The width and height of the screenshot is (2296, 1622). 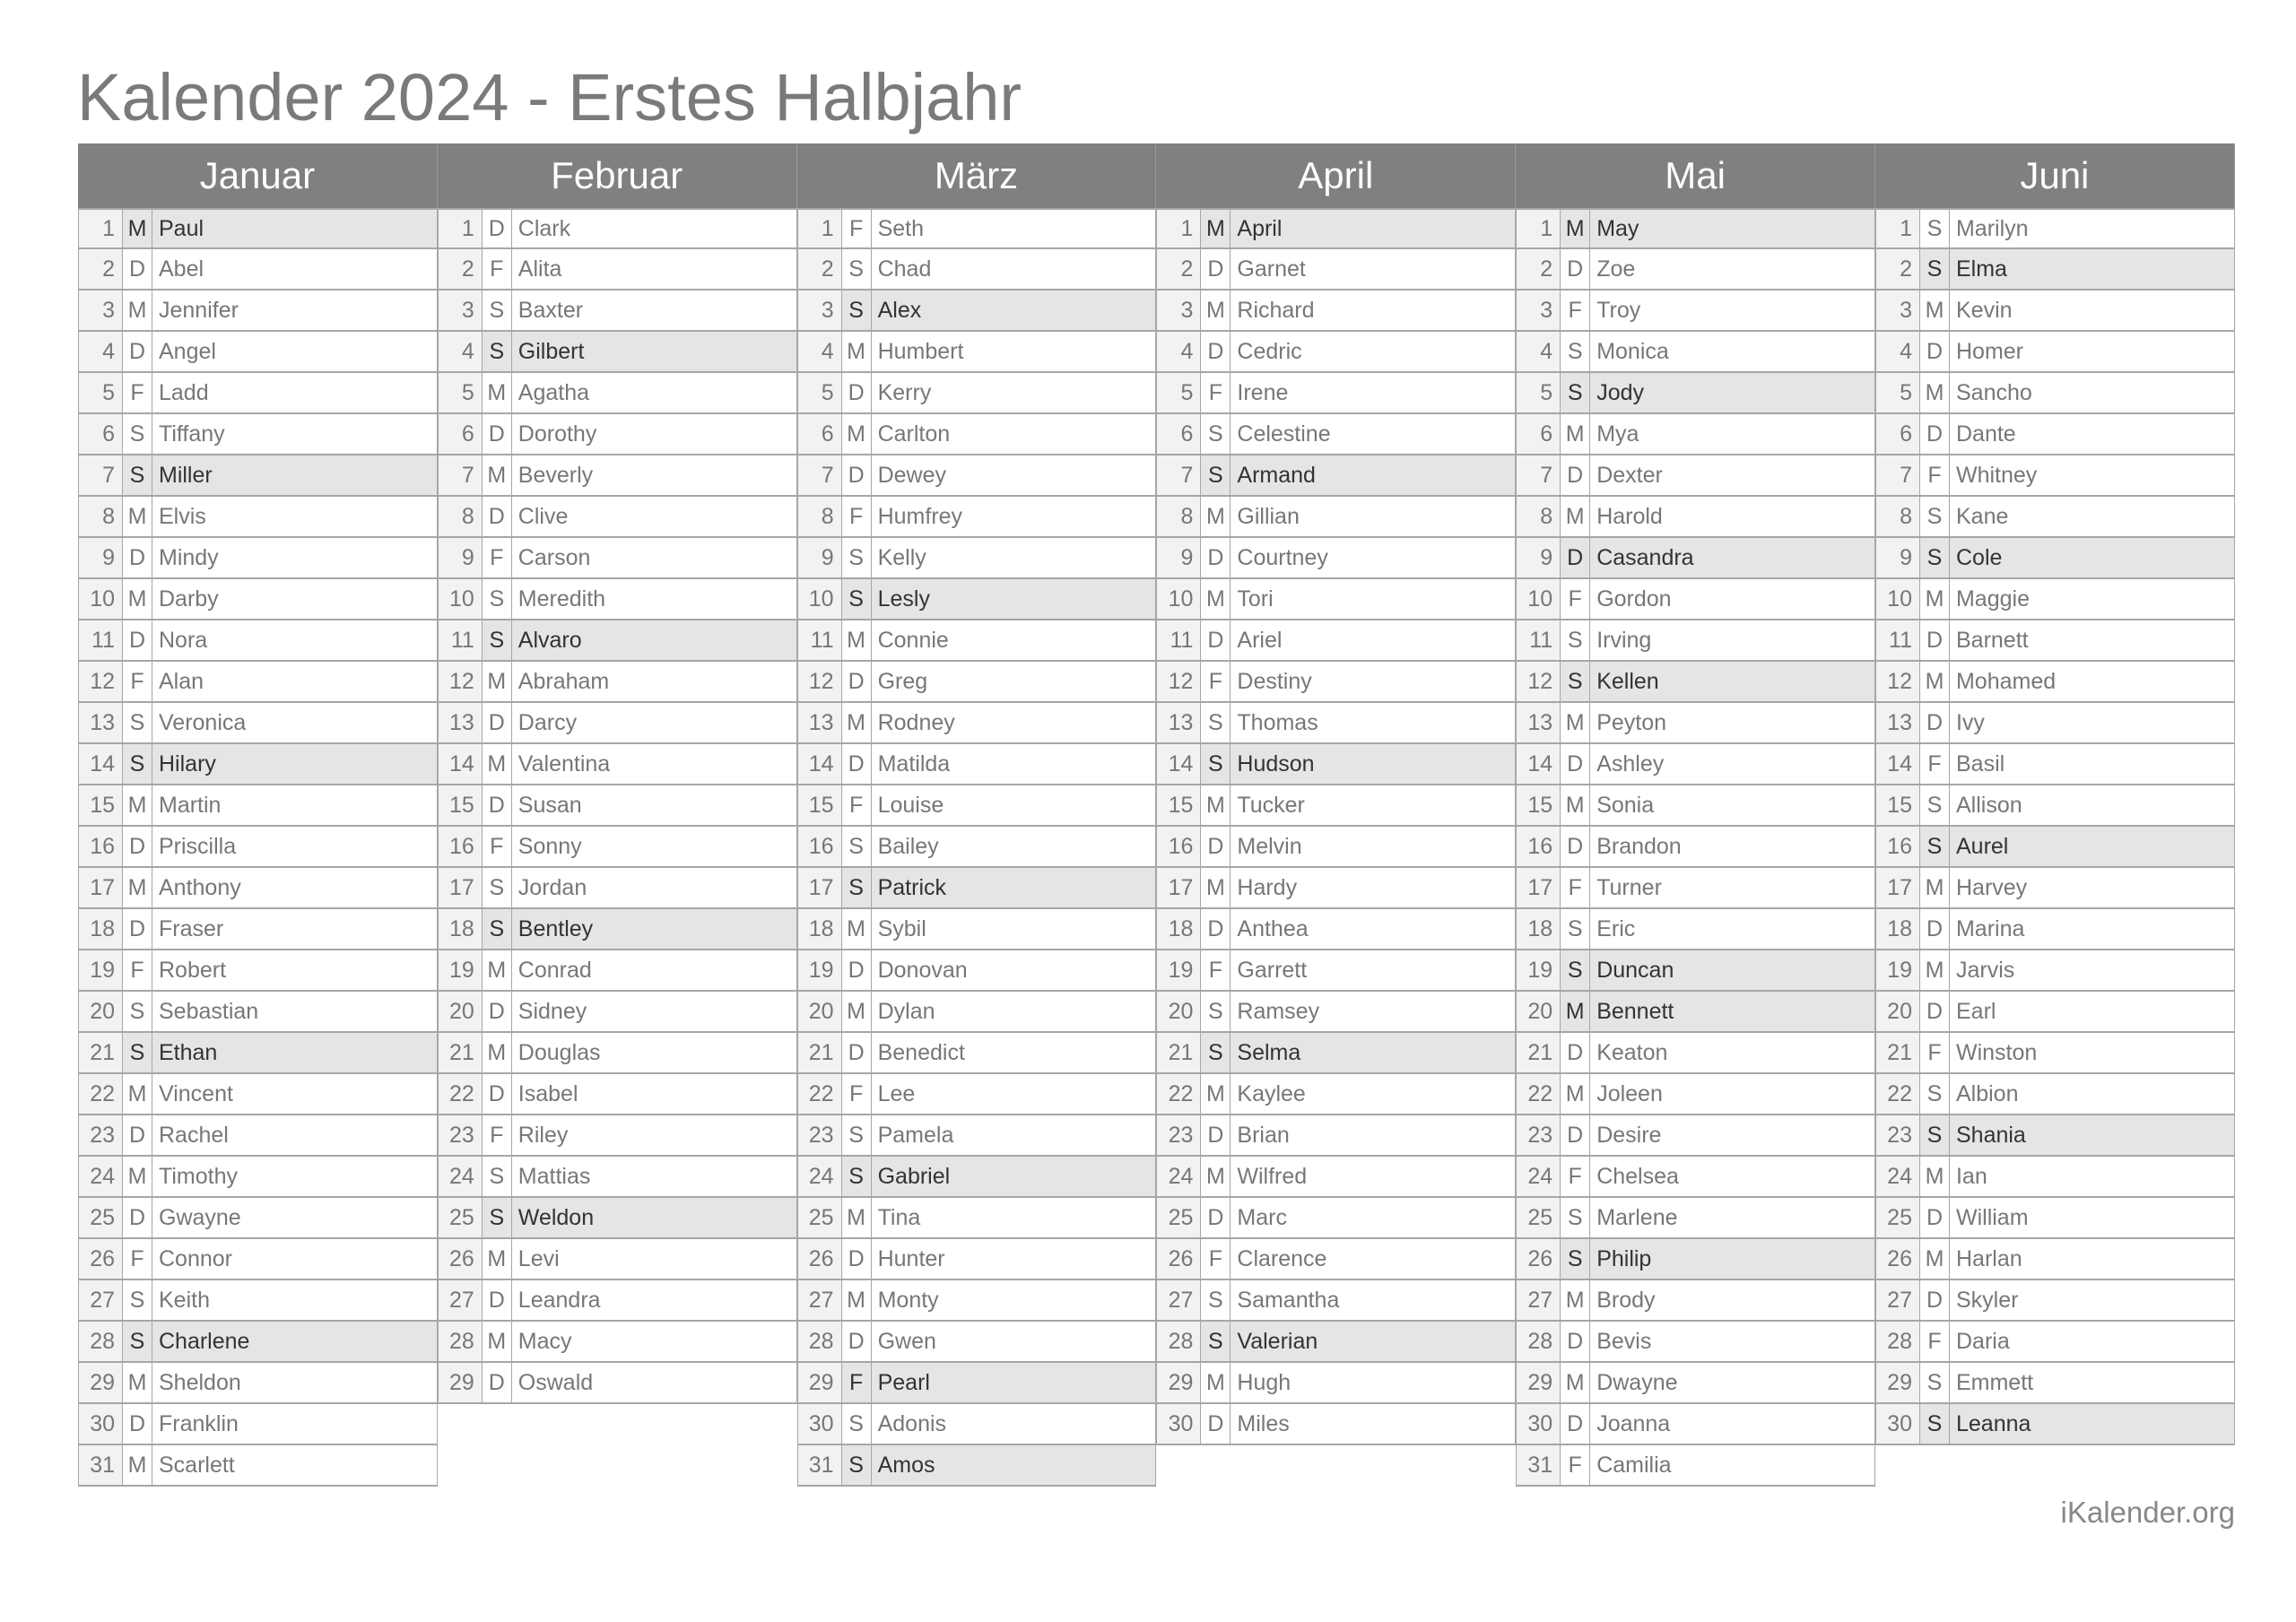 I want to click on name-day: Kane, so click(x=2091, y=516).